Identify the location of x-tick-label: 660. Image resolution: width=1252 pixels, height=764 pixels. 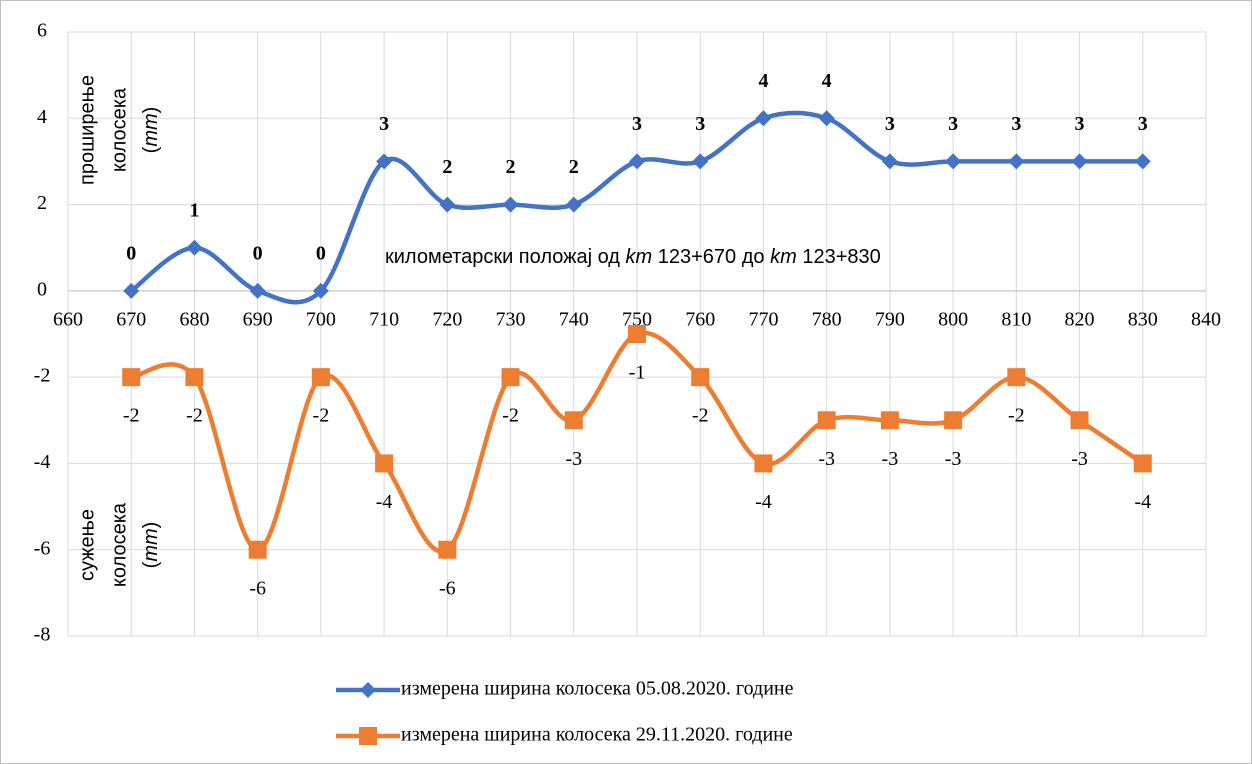
(68, 319).